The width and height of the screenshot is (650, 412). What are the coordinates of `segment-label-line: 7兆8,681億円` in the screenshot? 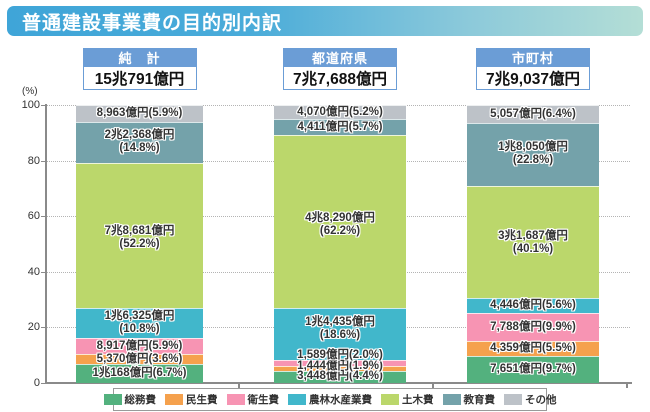 It's located at (139, 231).